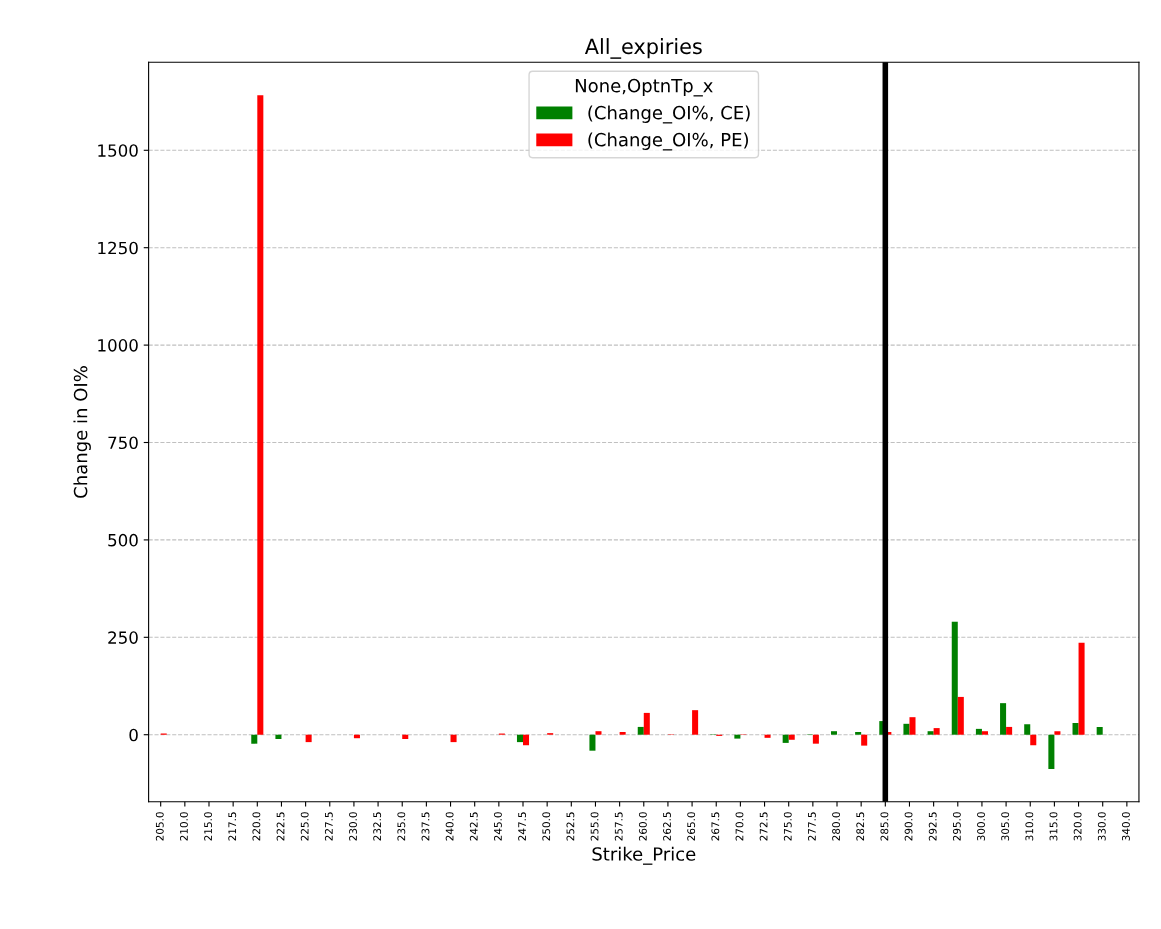 Image resolution: width=1161 pixels, height=929 pixels. I want to click on x-tick-label: 265.0, so click(691, 826).